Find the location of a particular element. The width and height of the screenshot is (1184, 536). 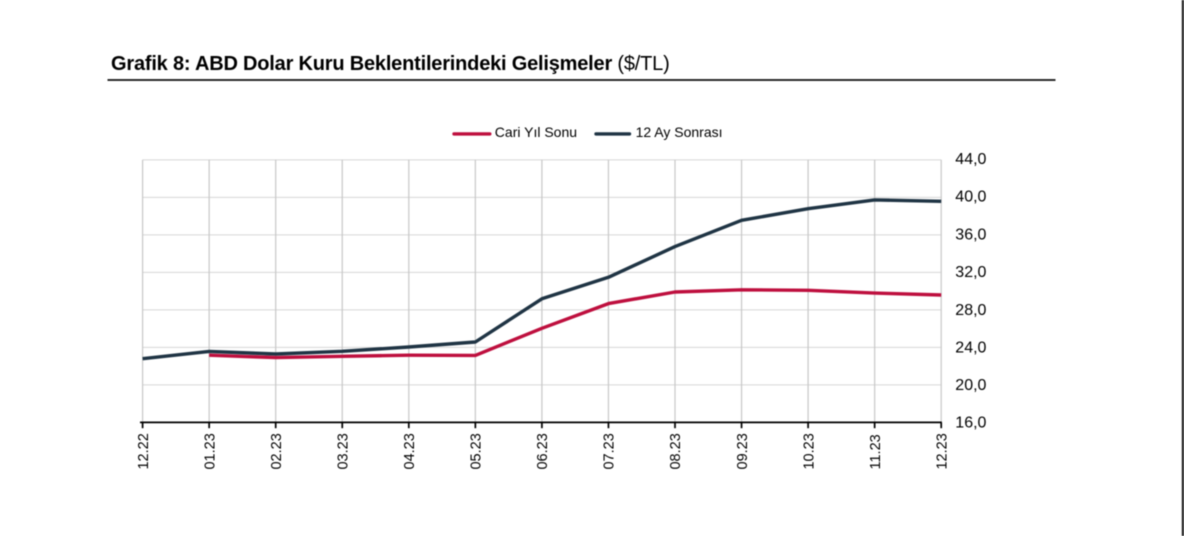

svg-text: Cari Yıl Sonu is located at coordinates (536, 132).